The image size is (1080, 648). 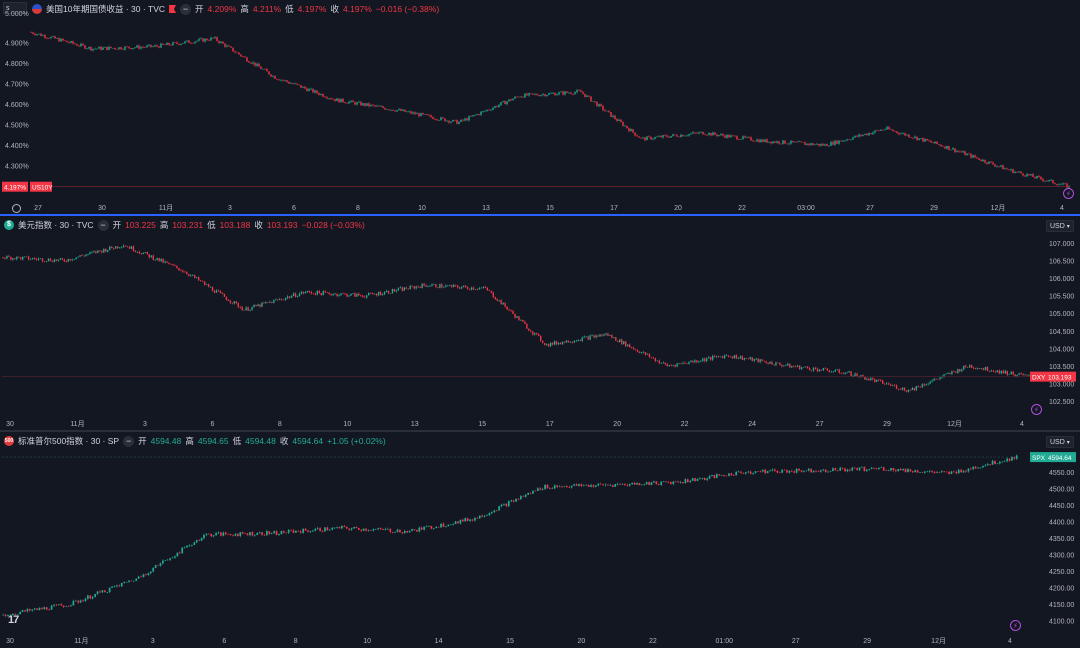 What do you see at coordinates (356, 441) in the screenshot?
I see `change-value: +1.05 (+0.02%)` at bounding box center [356, 441].